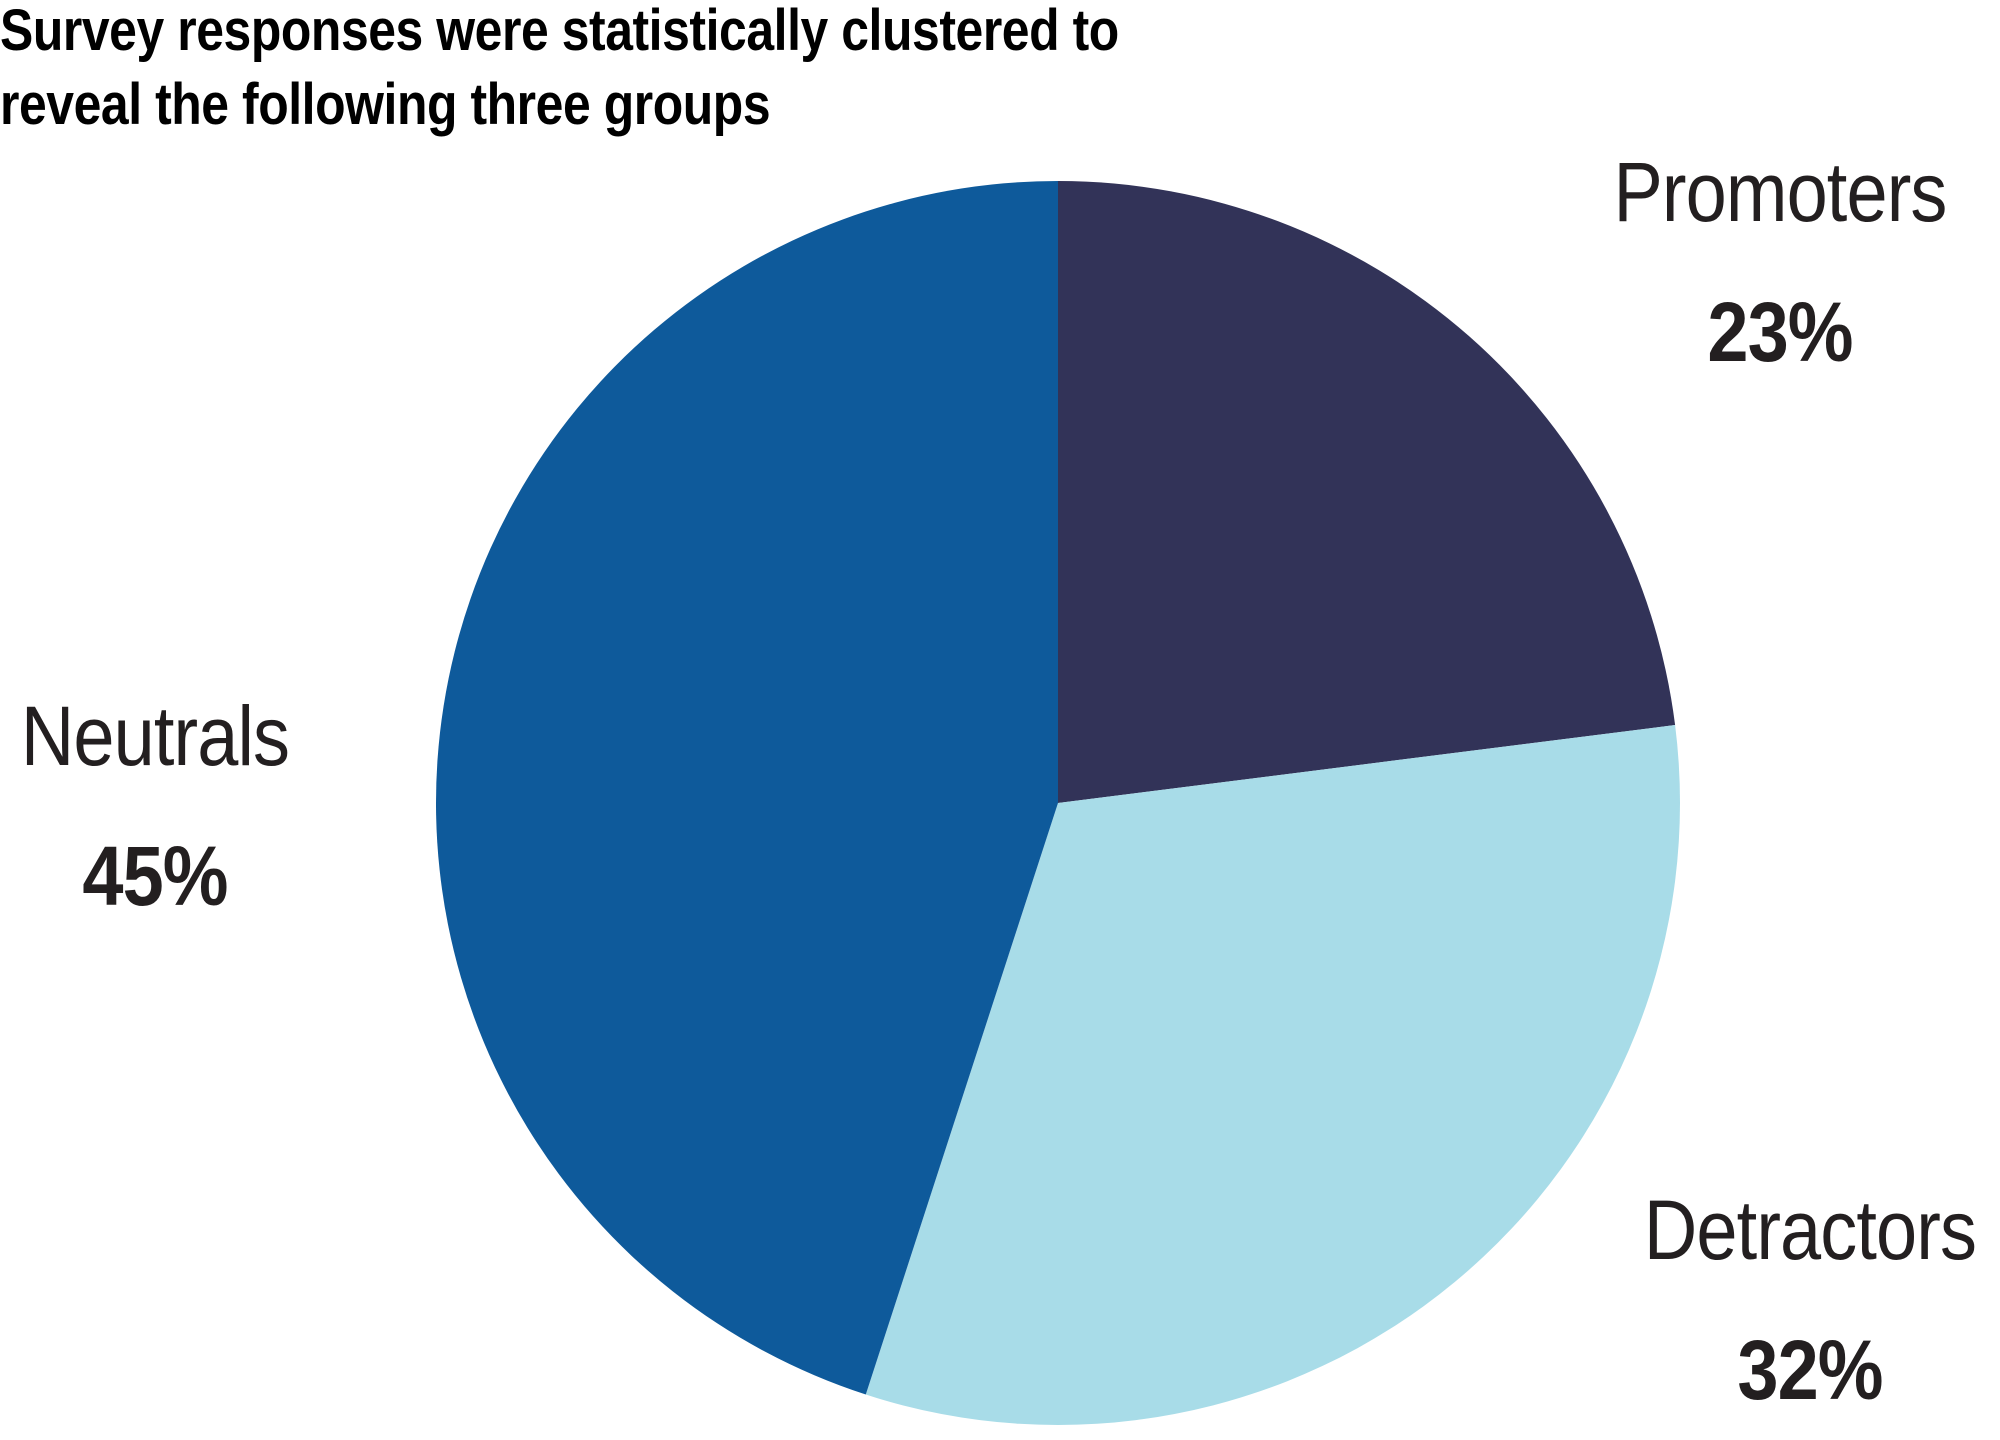 The image size is (2000, 1440). What do you see at coordinates (155, 736) in the screenshot?
I see `slice-name-neutrals: Neutrals` at bounding box center [155, 736].